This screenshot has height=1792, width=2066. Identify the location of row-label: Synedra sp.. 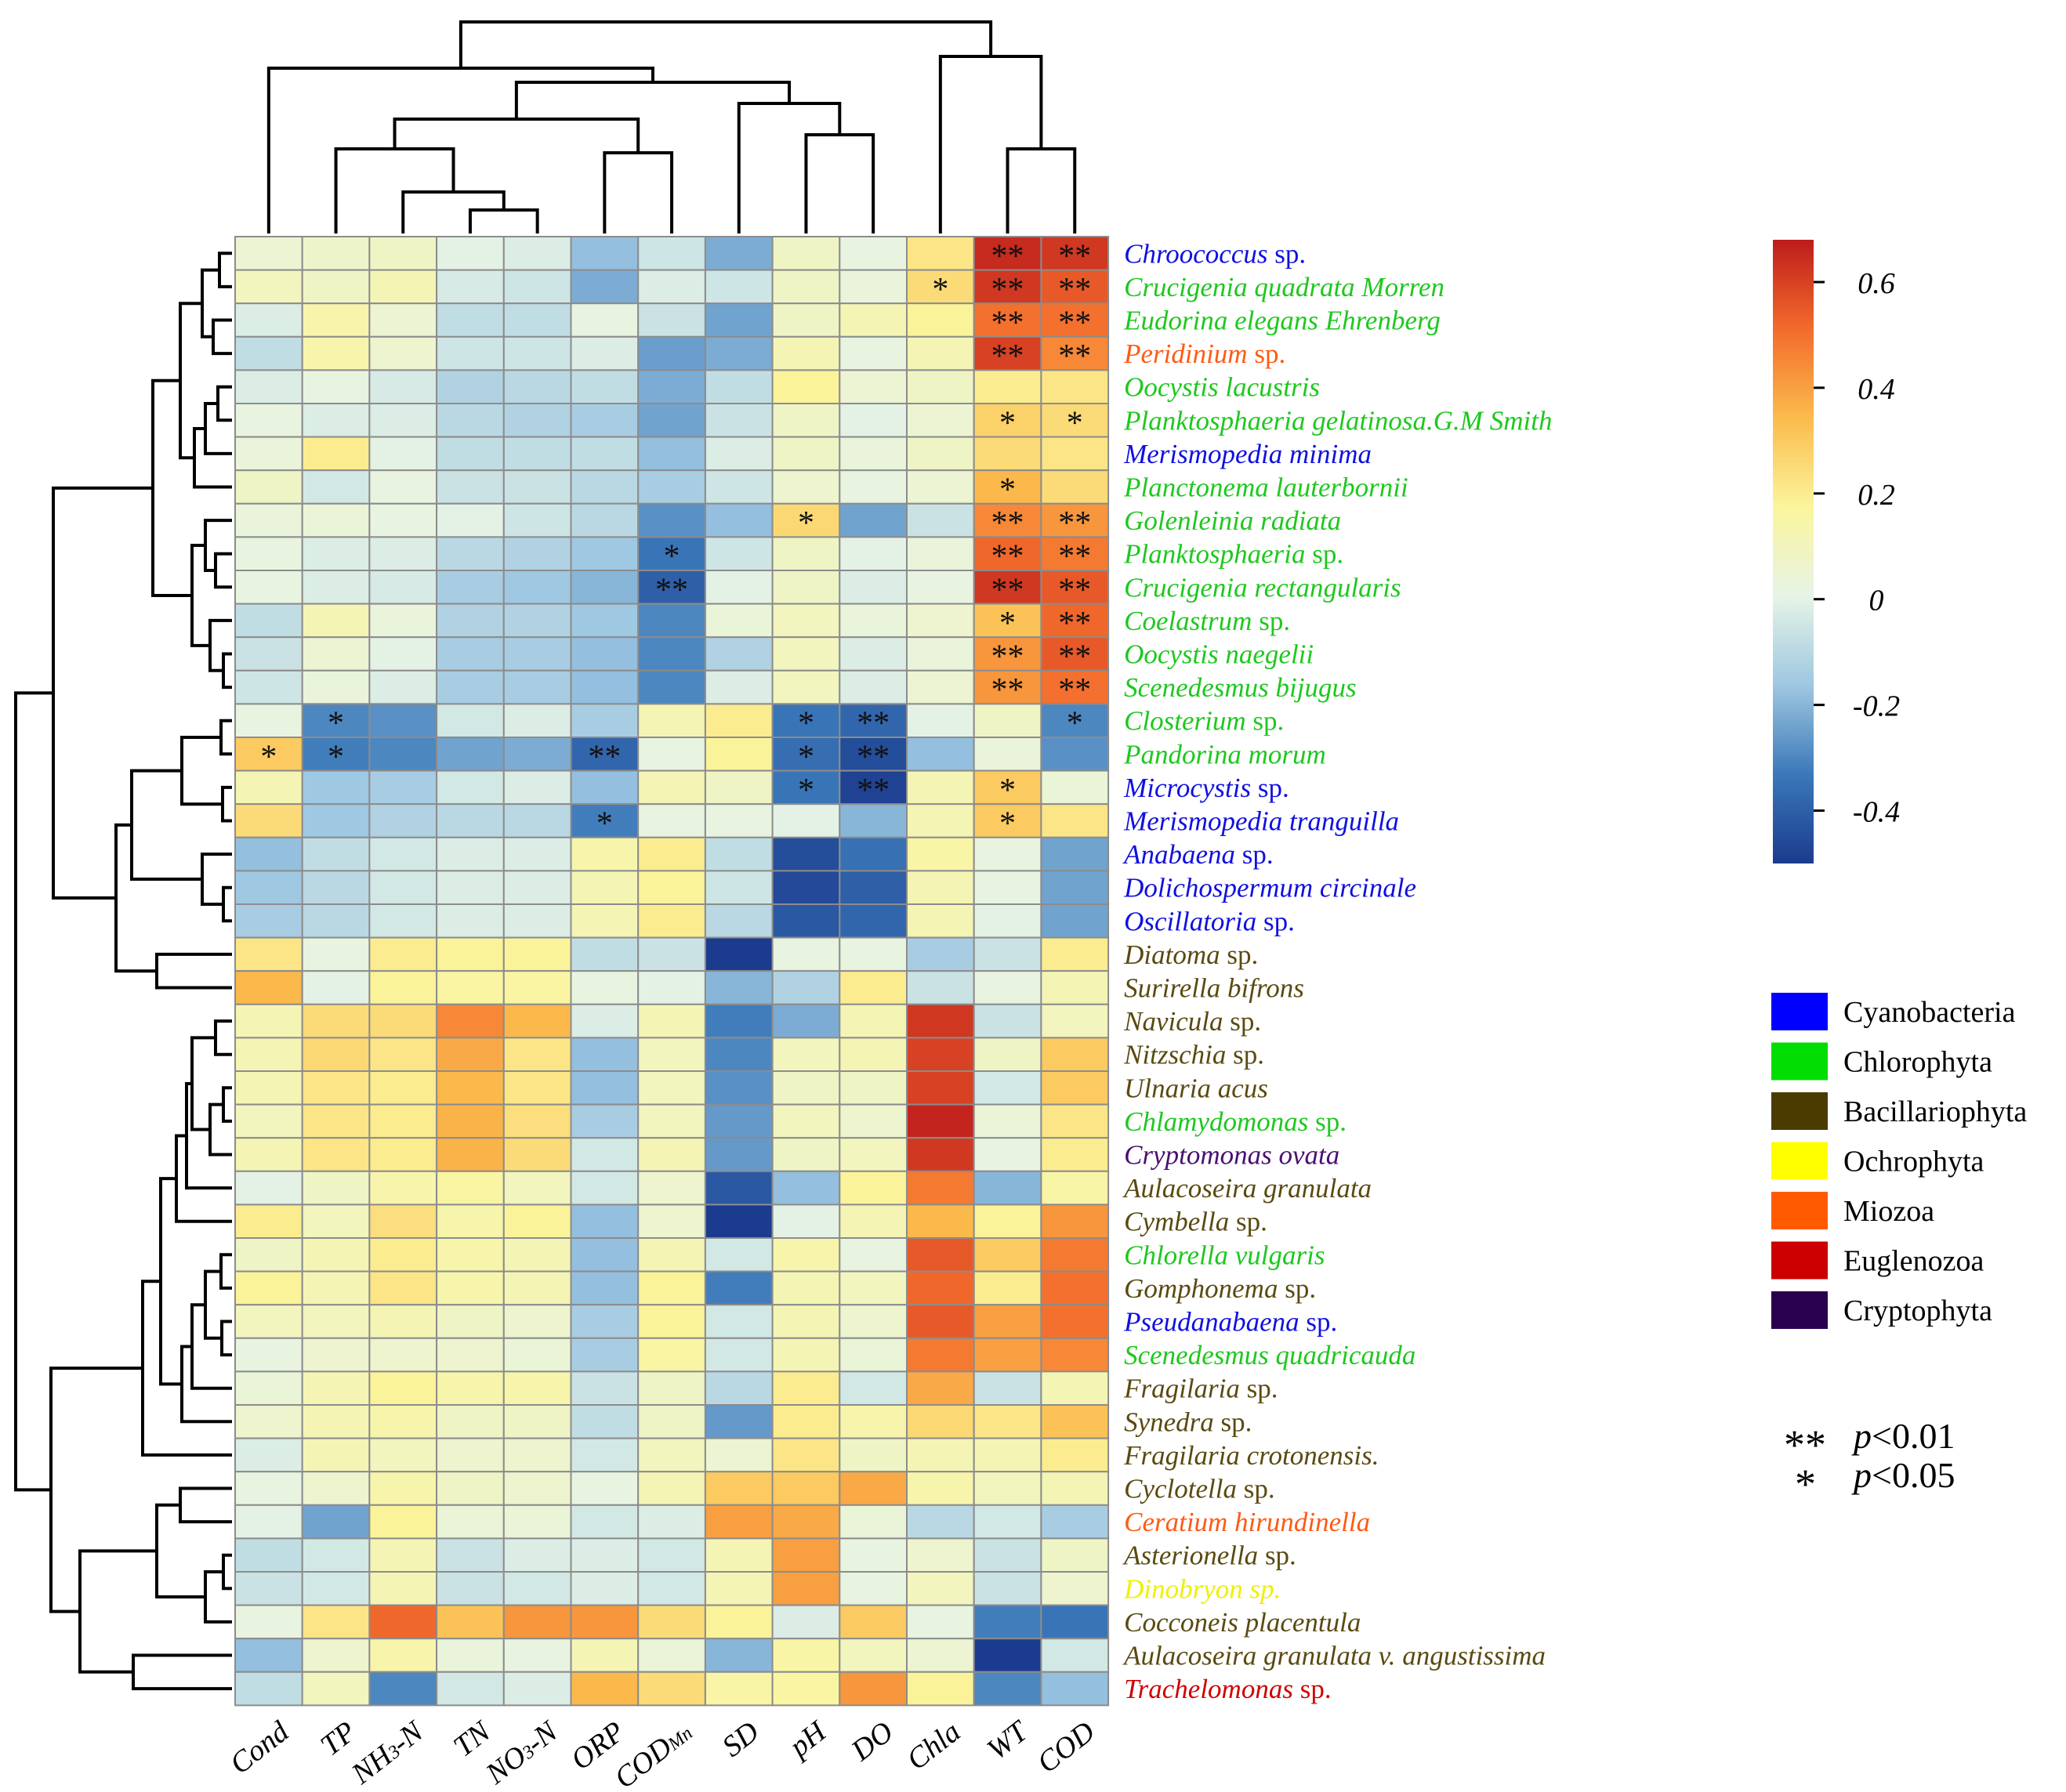
(1188, 1421).